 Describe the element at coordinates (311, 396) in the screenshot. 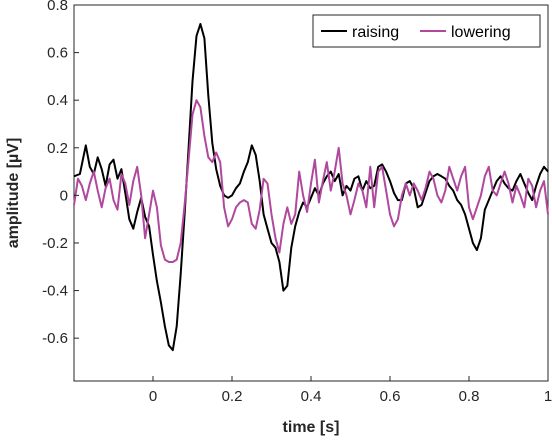

I see `x-tick-label: 0.4` at that location.